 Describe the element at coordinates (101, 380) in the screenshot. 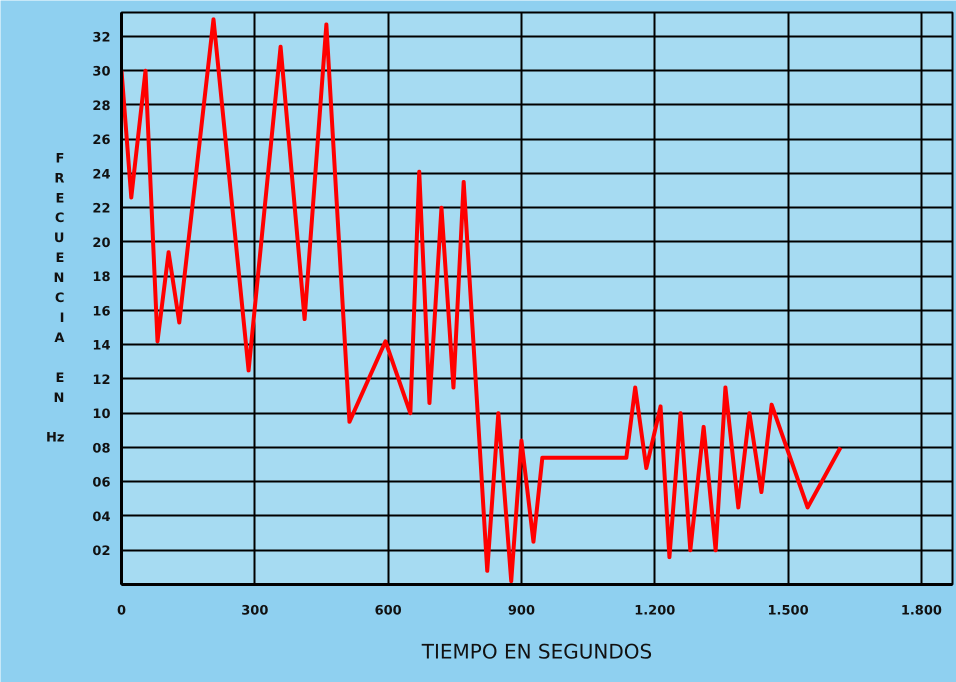

I see `y-tick-label: 12` at that location.